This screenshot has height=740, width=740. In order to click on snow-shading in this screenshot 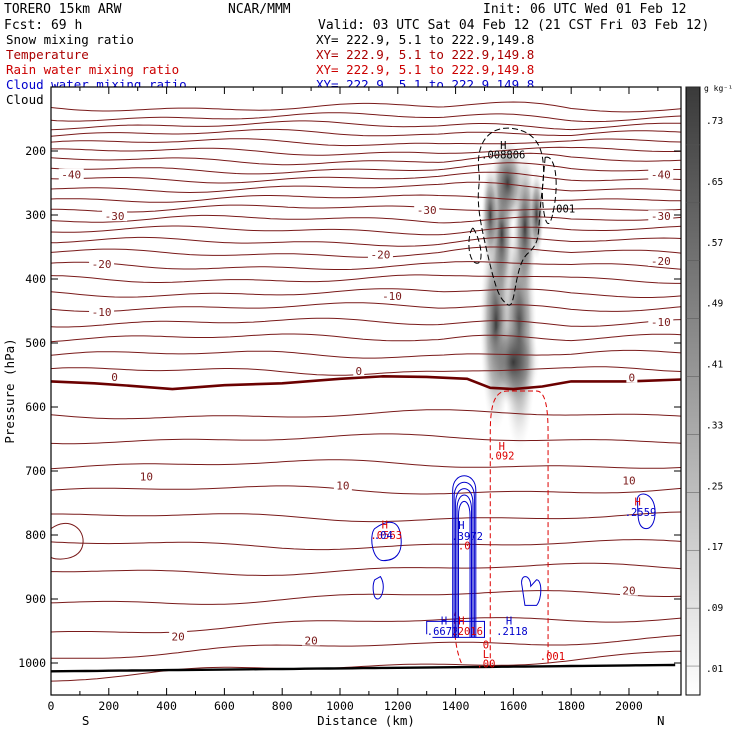, I will do `click(512, 295)`.